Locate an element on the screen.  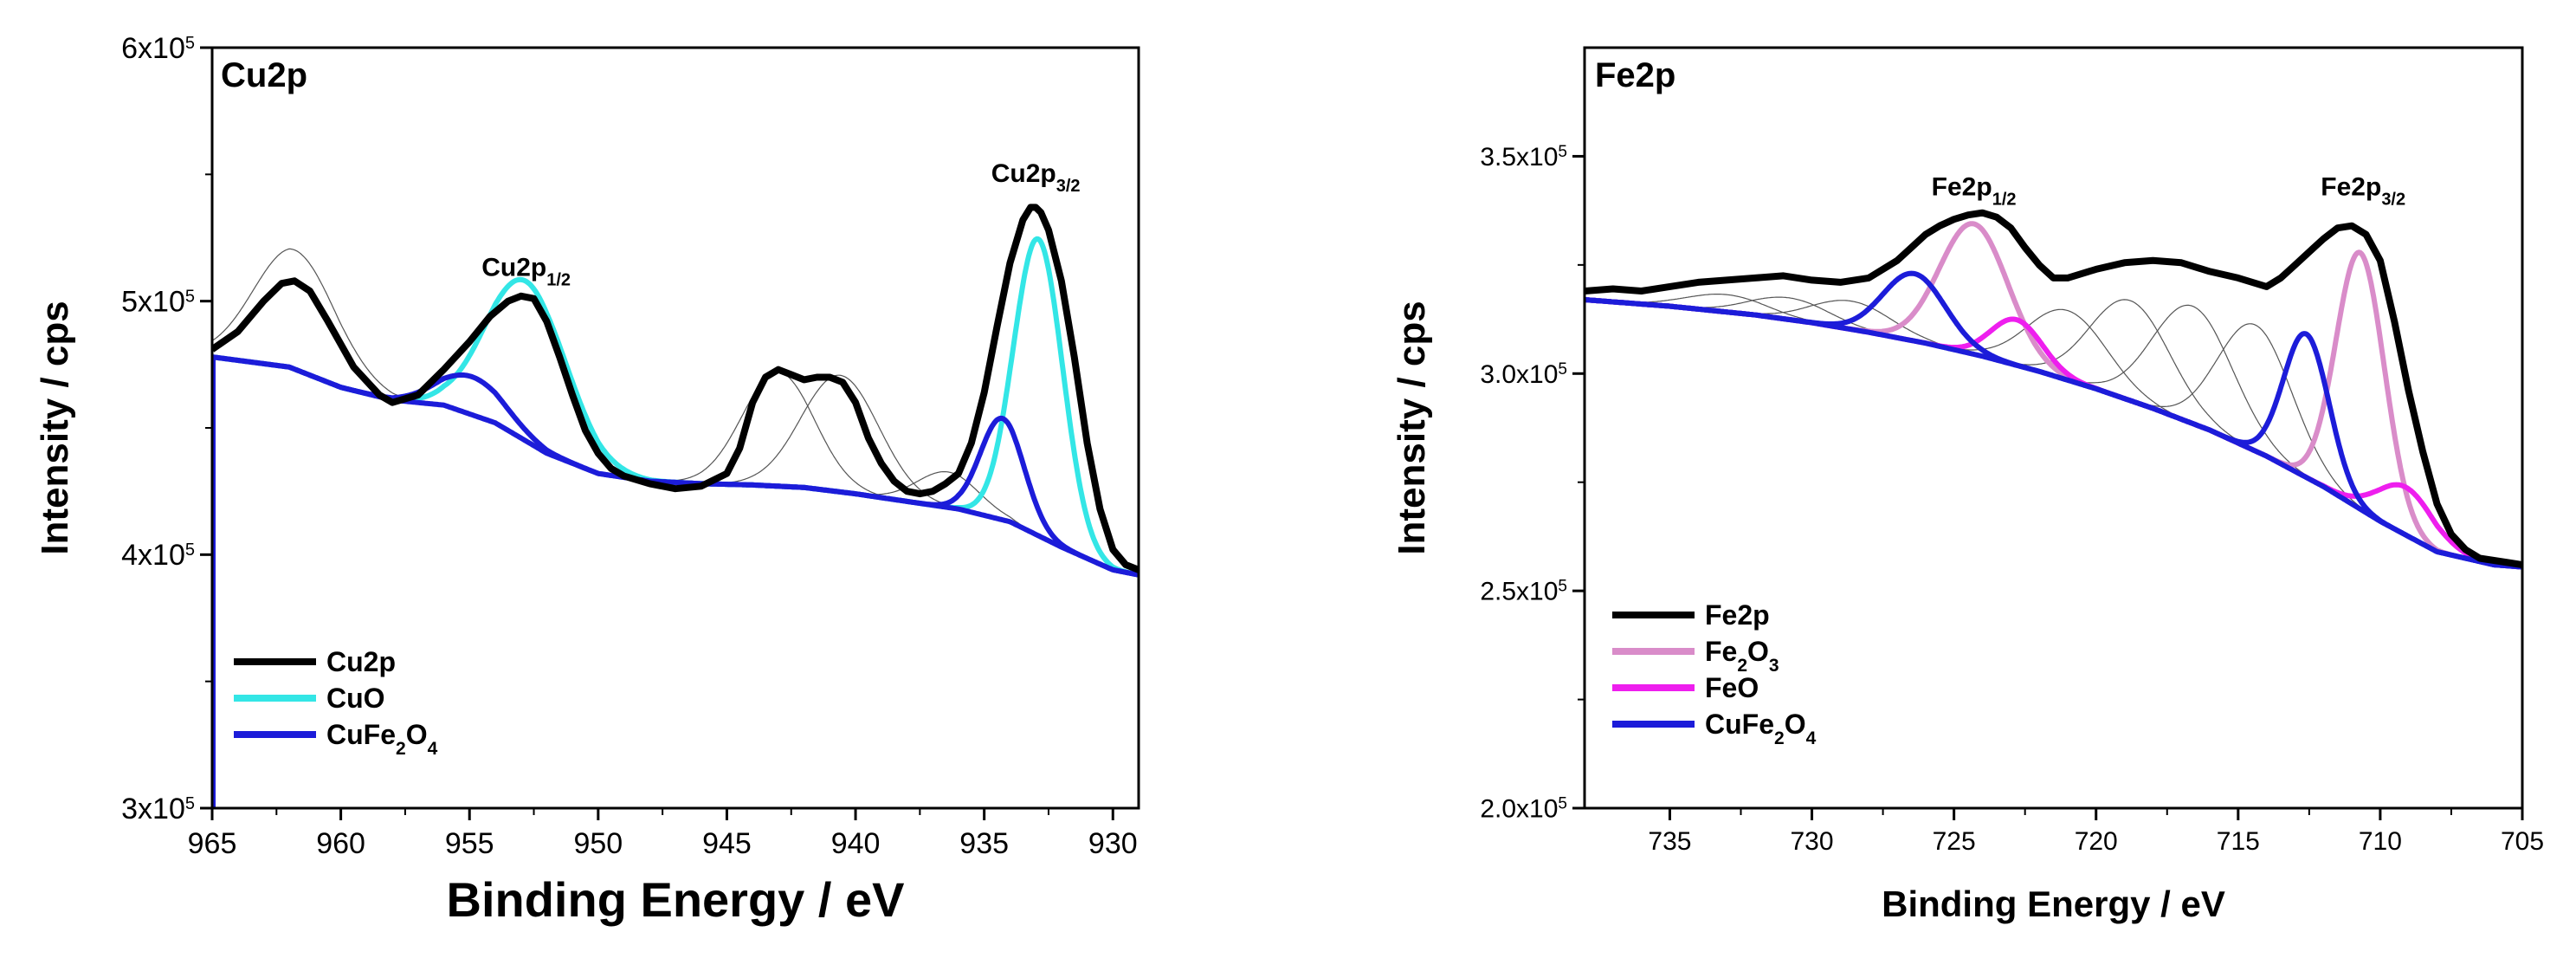
peak-annotation: Cu2p1/2 is located at coordinates (526, 271).